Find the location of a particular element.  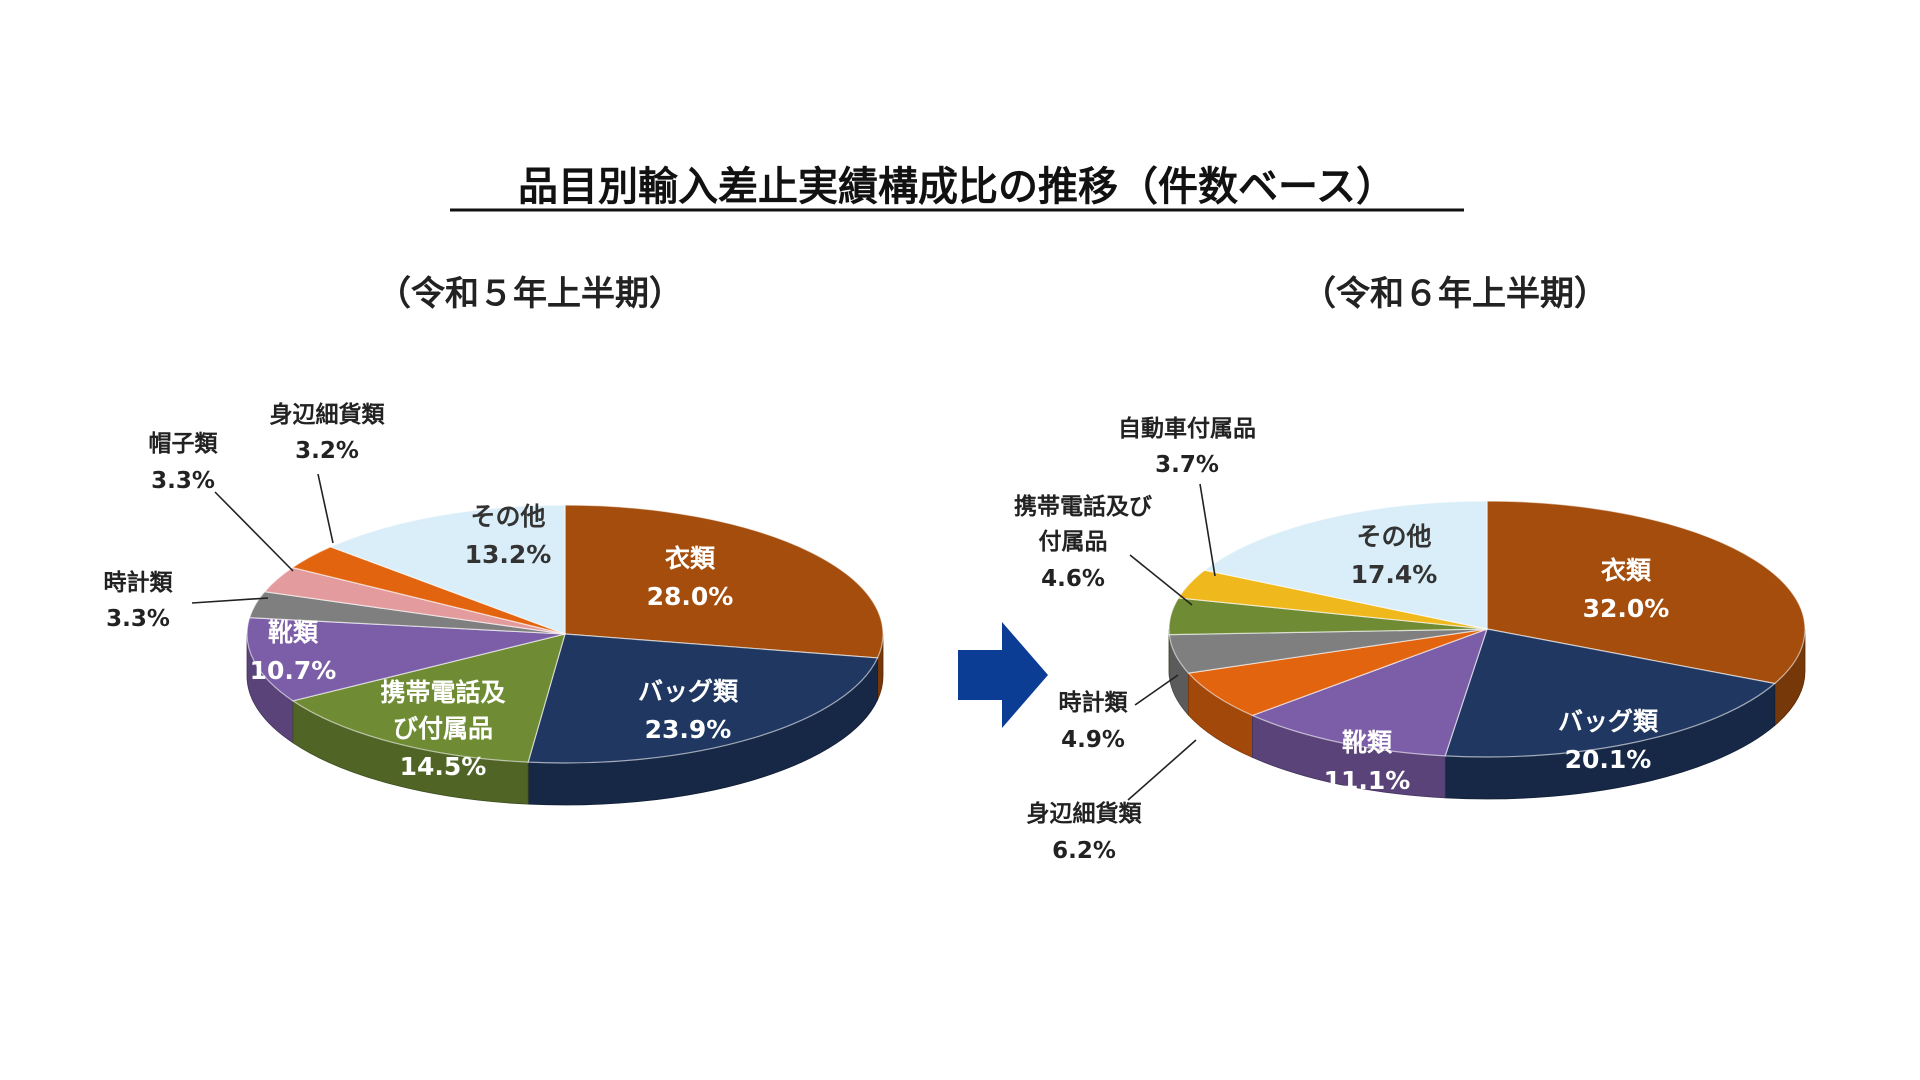

pie2-value-car-parts: 3.7% is located at coordinates (1187, 465).